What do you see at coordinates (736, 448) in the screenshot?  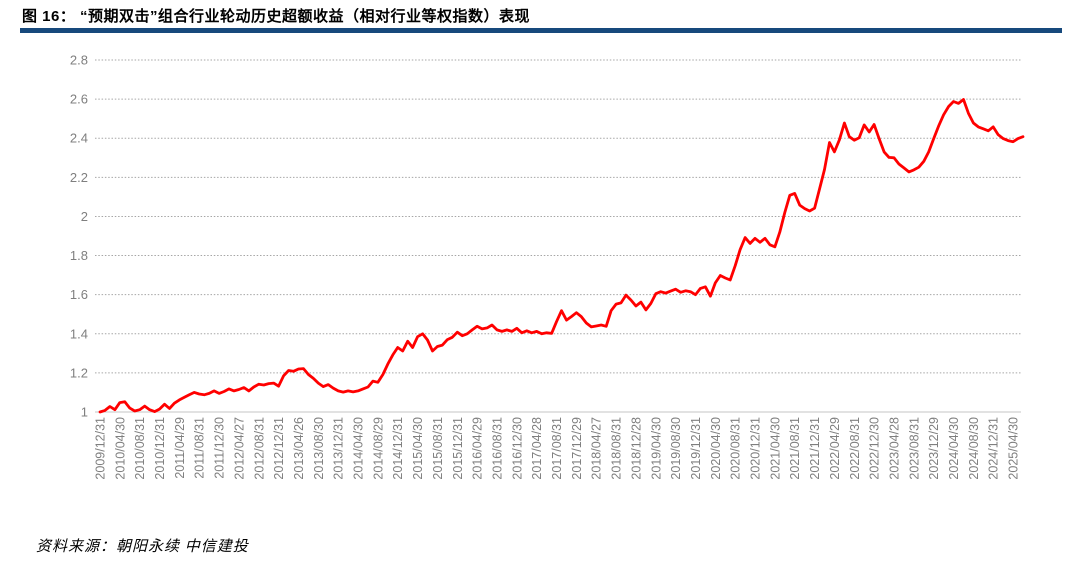 I see `x-tick-label: 2020/08/31` at bounding box center [736, 448].